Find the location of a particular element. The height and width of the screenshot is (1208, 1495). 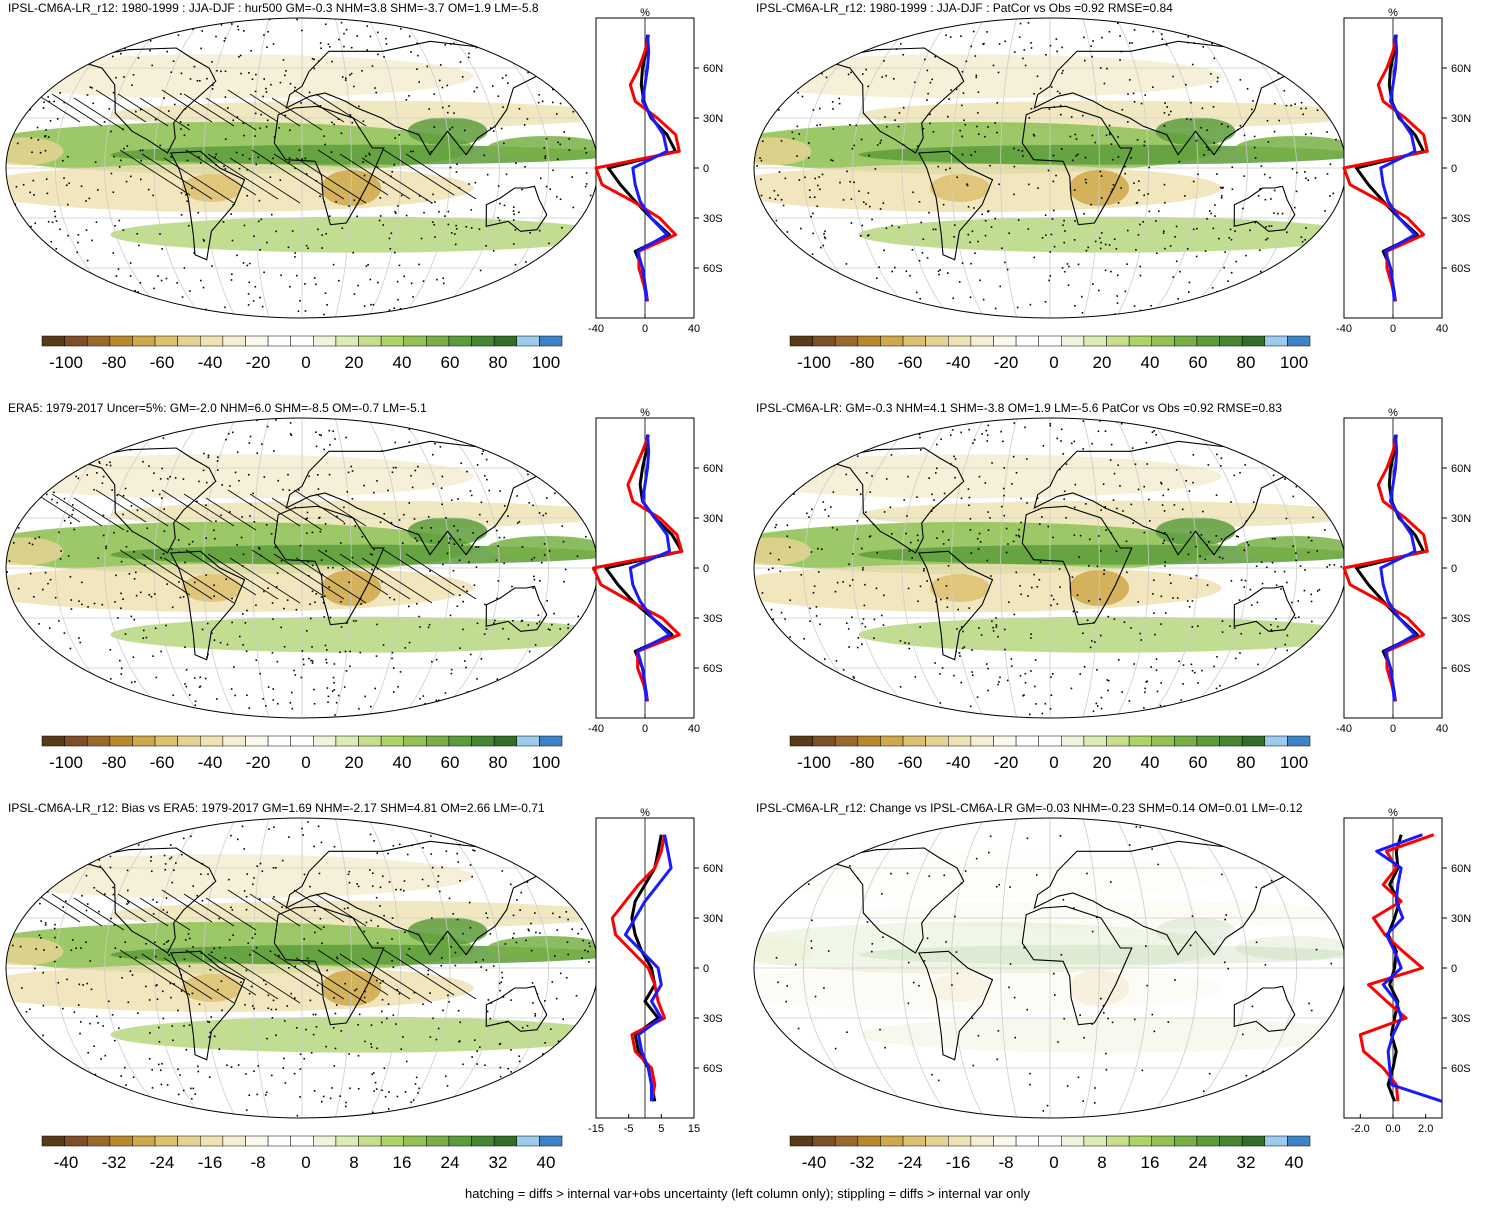

field-anomaly is located at coordinates (35, 151).